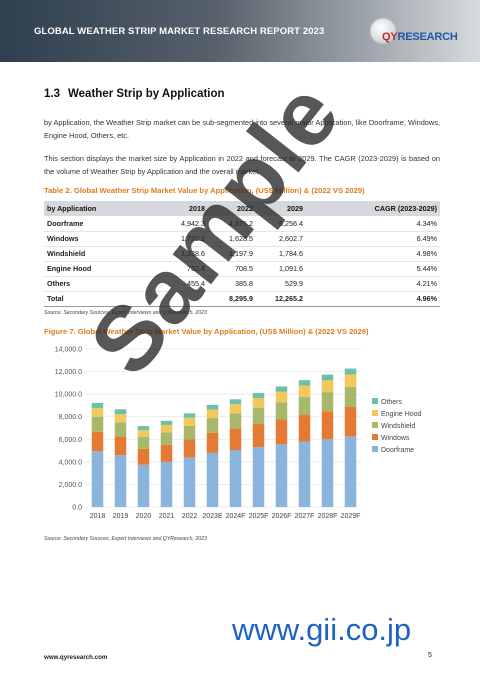 This screenshot has width=480, height=679. I want to click on table-cell: 1,197.9, so click(232, 254).